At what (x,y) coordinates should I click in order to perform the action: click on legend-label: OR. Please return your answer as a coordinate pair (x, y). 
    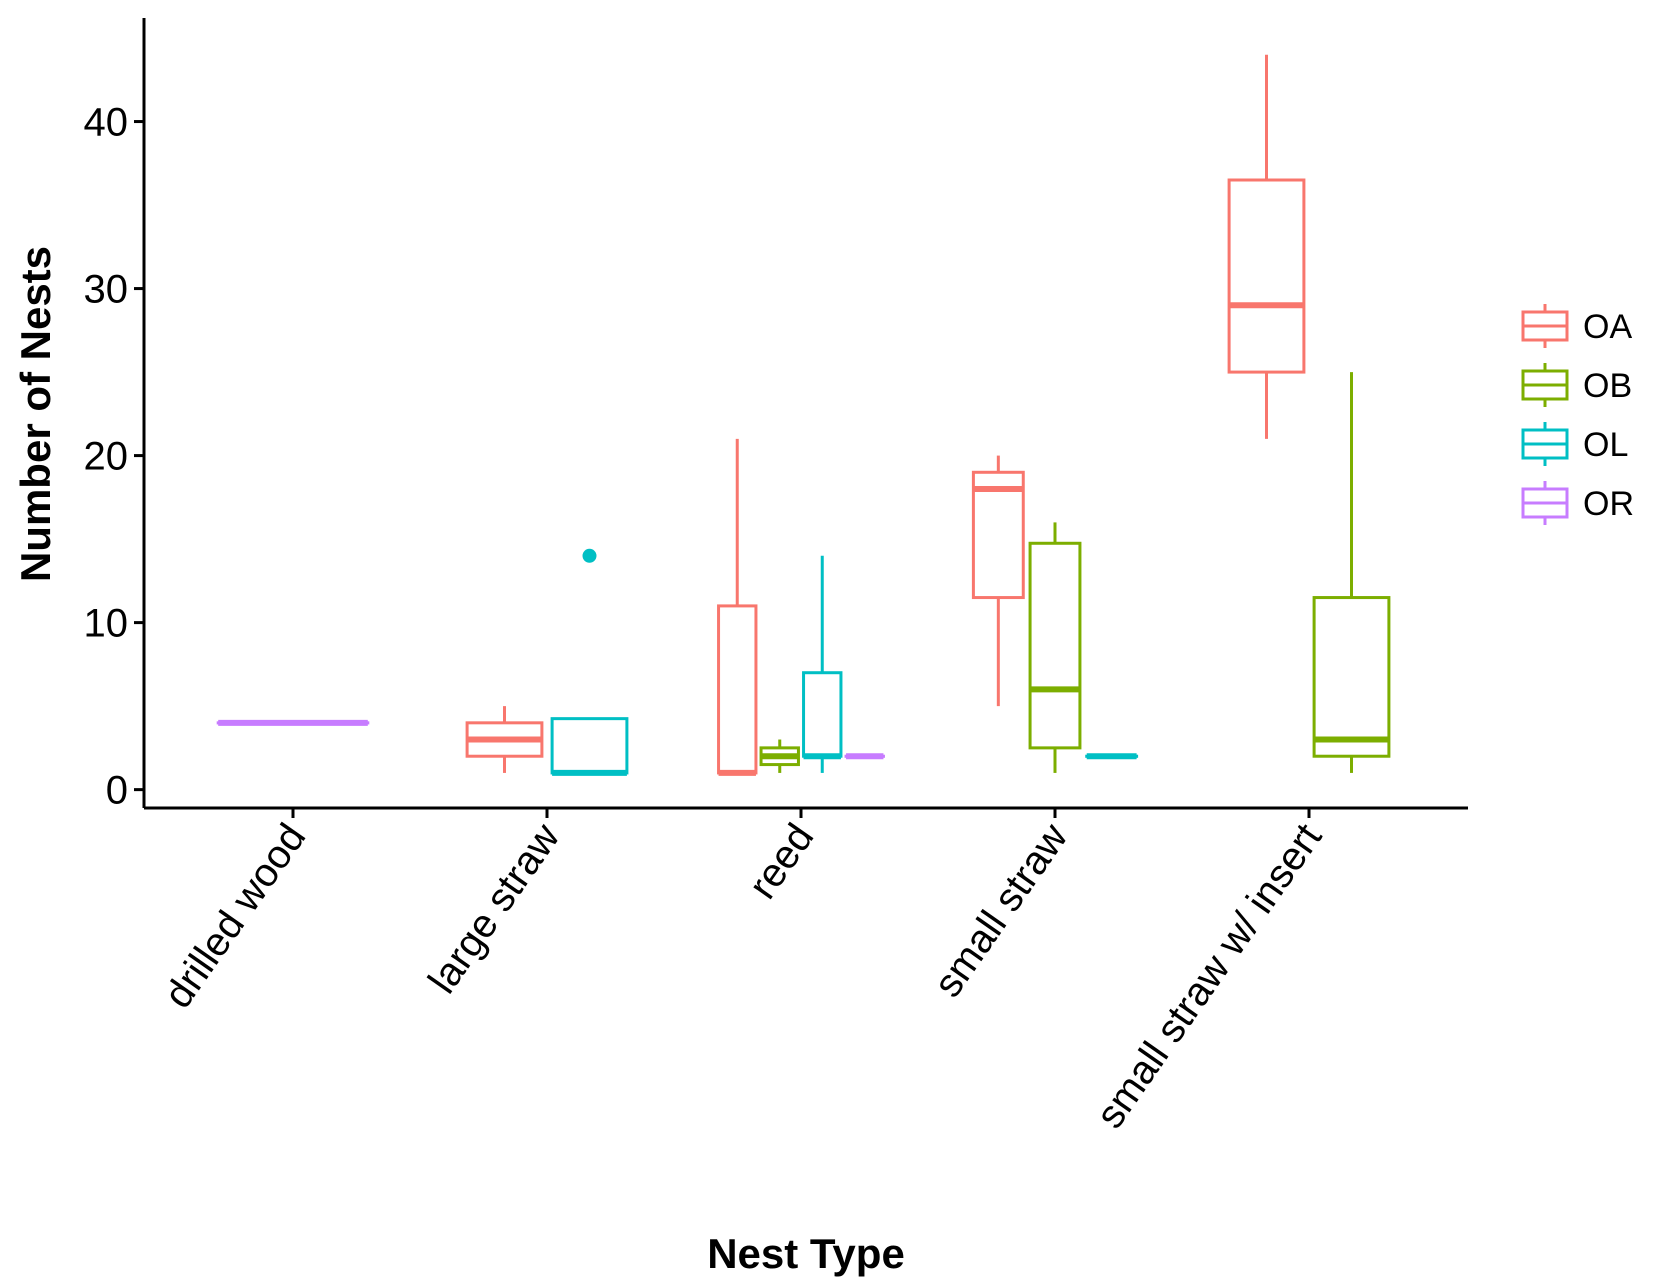
    Looking at the image, I should click on (1608, 504).